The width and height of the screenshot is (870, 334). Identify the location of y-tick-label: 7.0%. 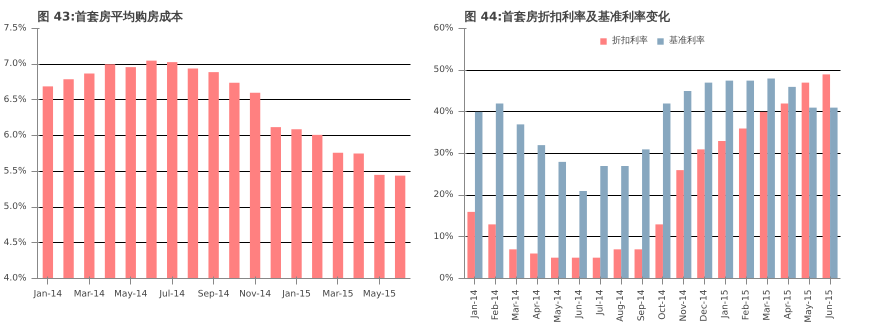
(15, 64).